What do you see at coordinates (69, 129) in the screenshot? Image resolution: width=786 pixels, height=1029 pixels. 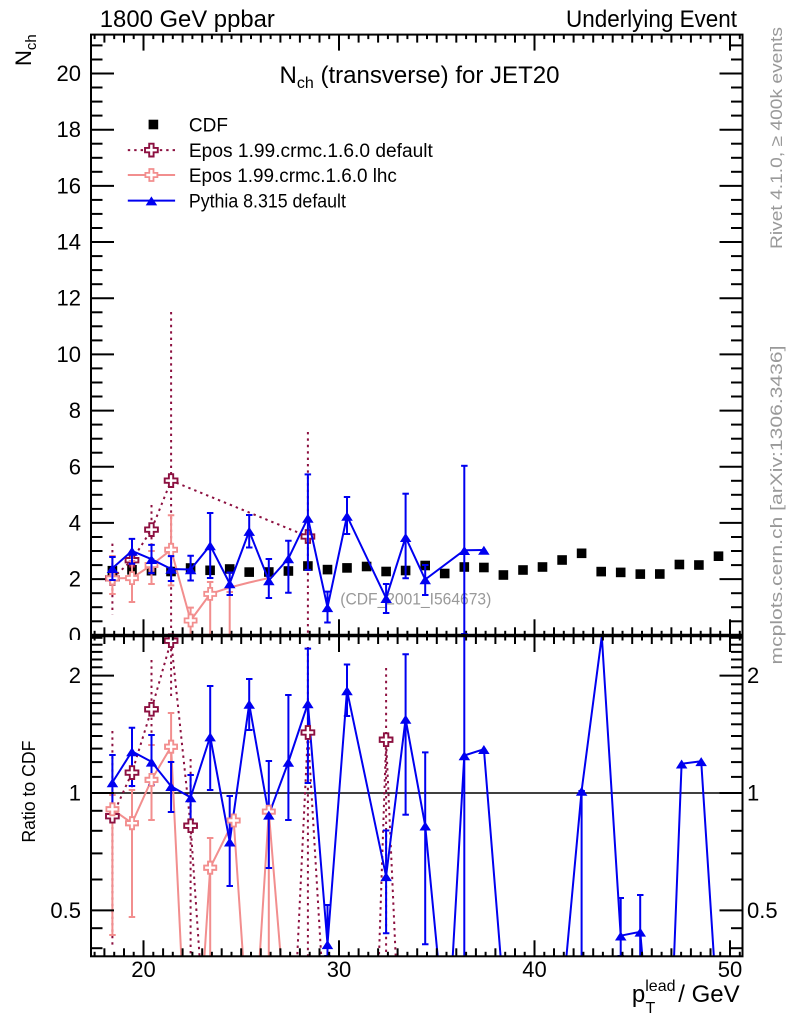 I see `svg-text: 18` at bounding box center [69, 129].